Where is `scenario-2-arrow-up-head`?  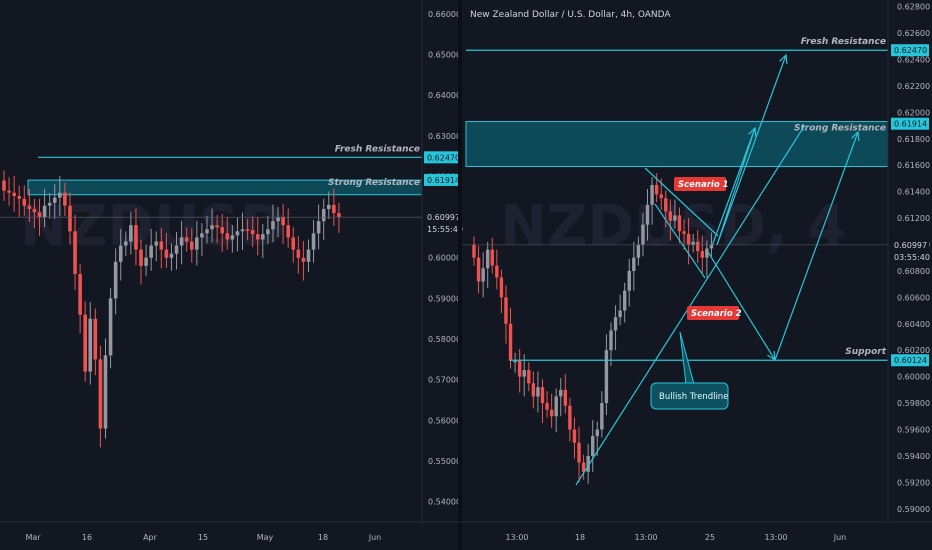
scenario-2-arrow-up-head is located at coordinates (855, 136).